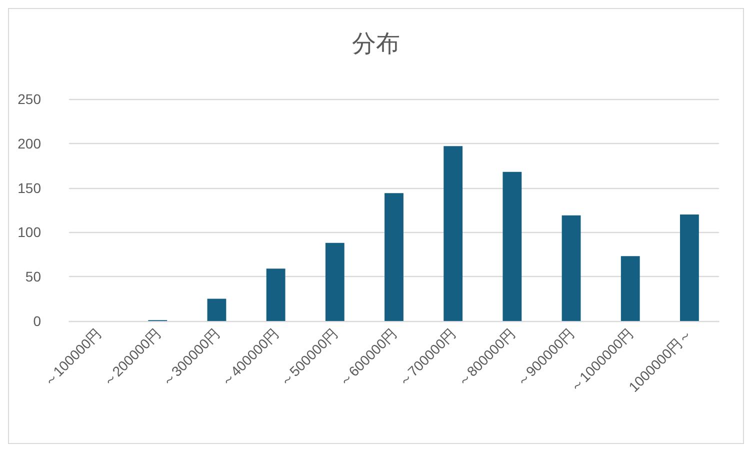 This screenshot has height=452, width=752. What do you see at coordinates (30, 143) in the screenshot?
I see `y-tick-label: 200` at bounding box center [30, 143].